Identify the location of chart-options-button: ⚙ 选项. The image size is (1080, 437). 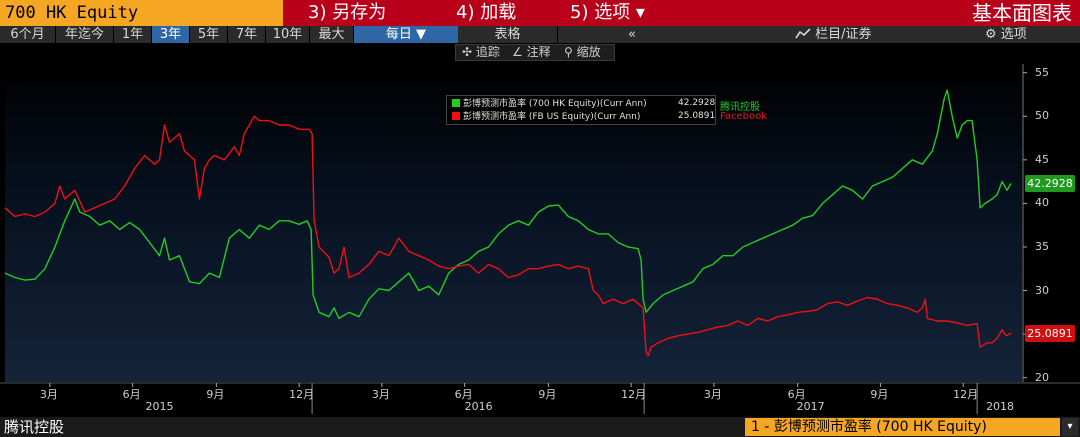
(1006, 34).